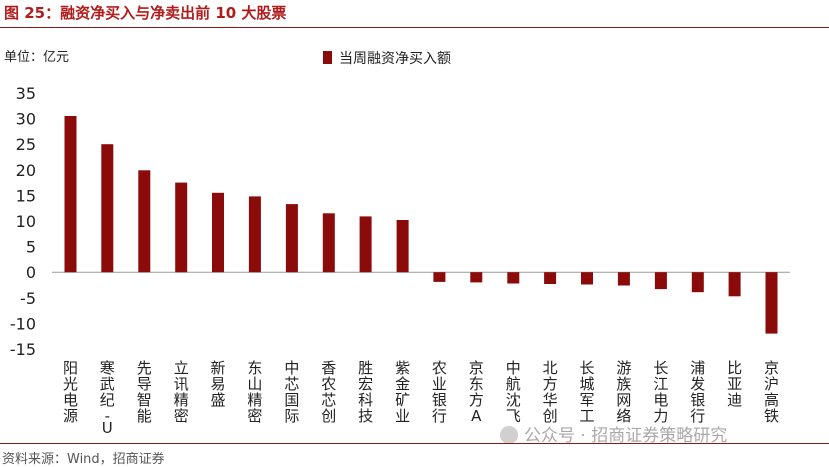 Image resolution: width=829 pixels, height=467 pixels. What do you see at coordinates (476, 392) in the screenshot?
I see `x-tick-label: 京东方 A` at bounding box center [476, 392].